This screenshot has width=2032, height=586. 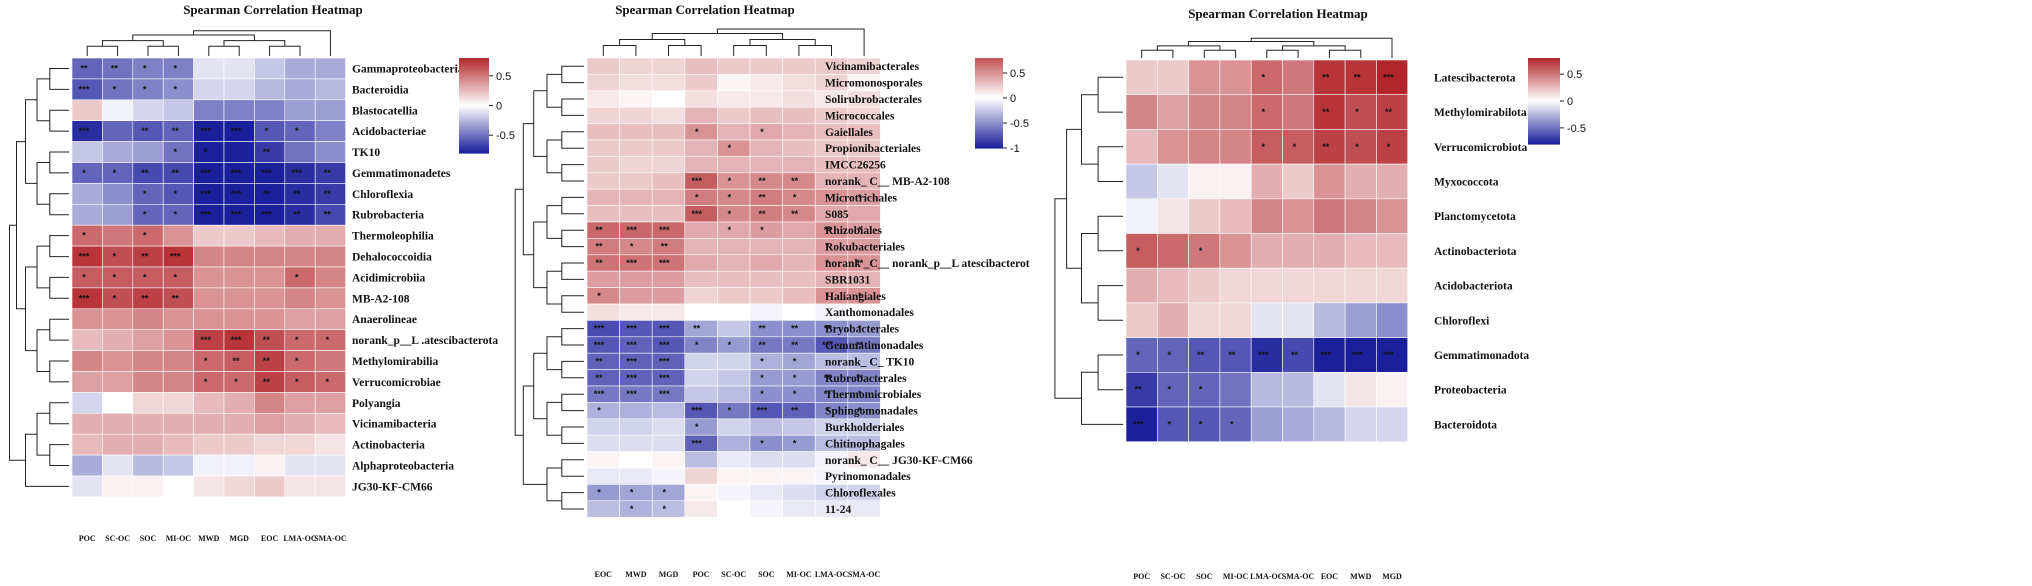 I want to click on colorbar-tick-label: -0.5, so click(x=1576, y=129).